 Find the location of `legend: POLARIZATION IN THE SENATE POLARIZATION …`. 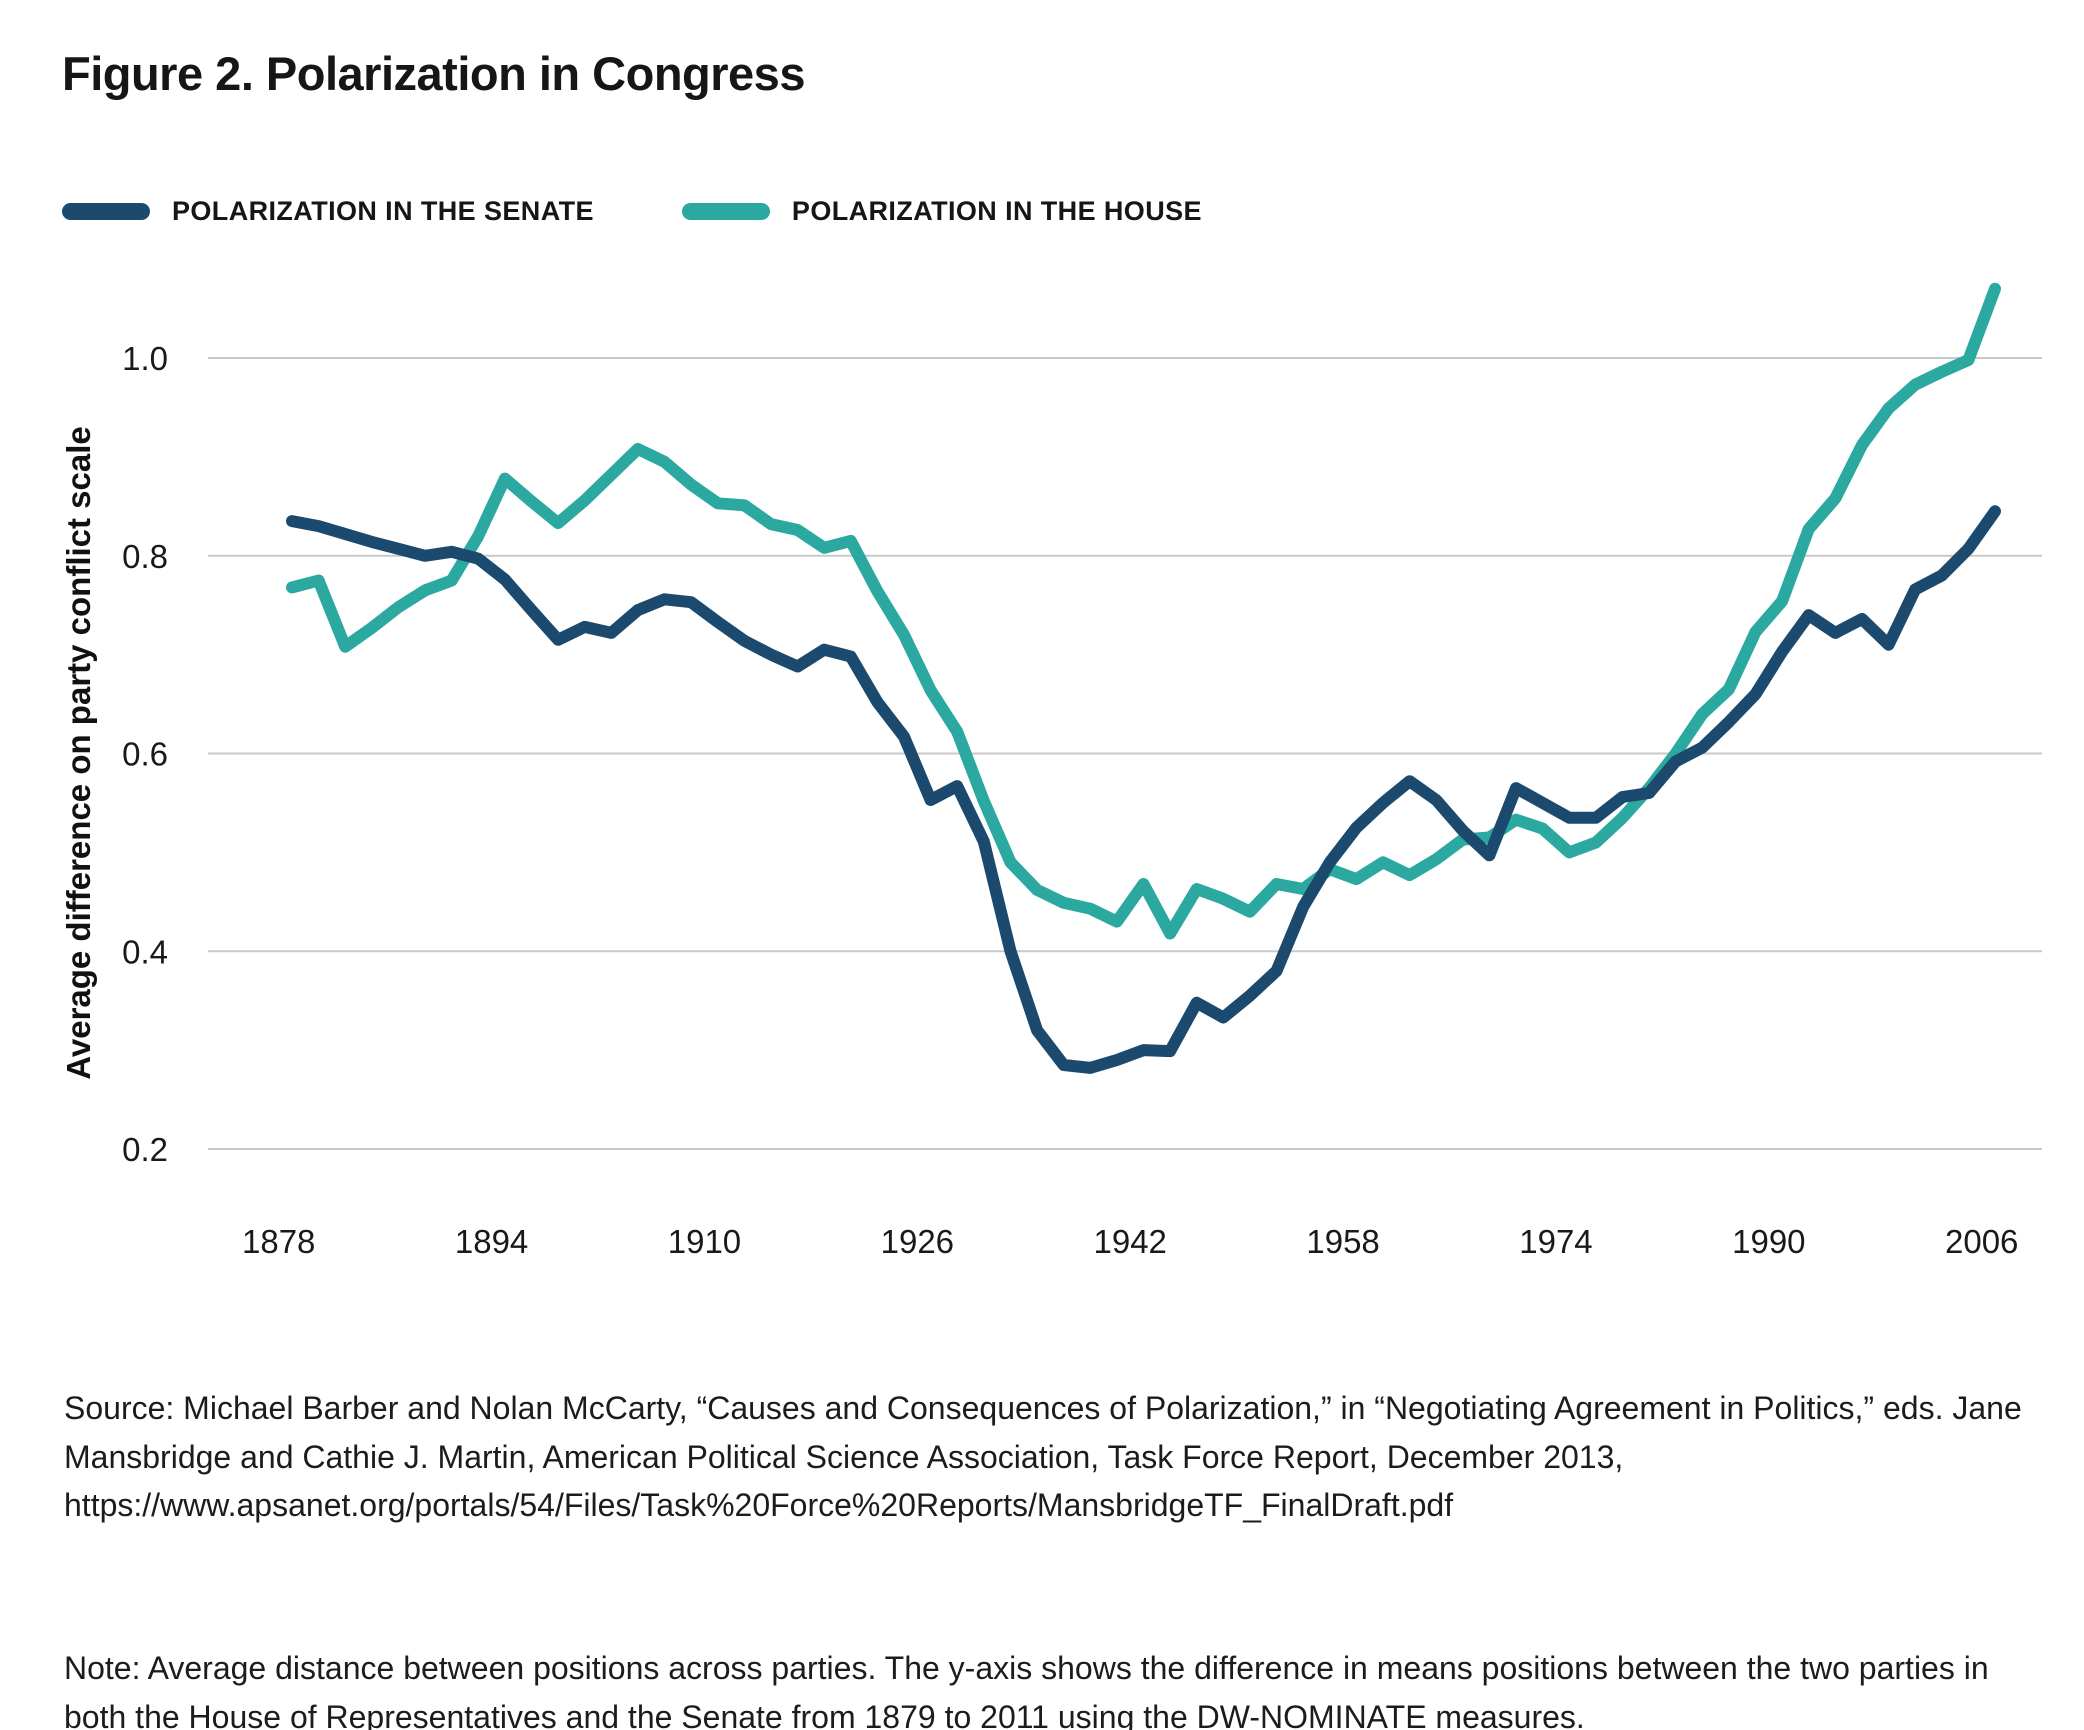

legend: POLARIZATION IN THE SENATE POLARIZATION … is located at coordinates (632, 211).